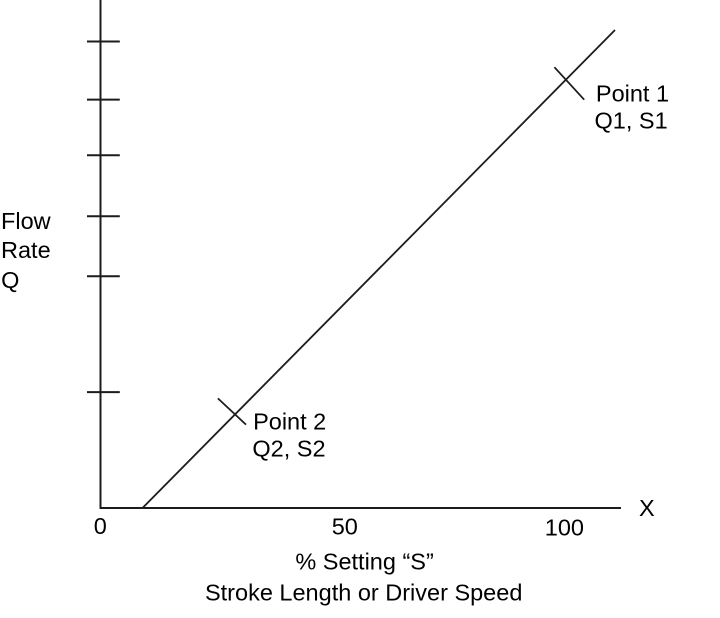  Describe the element at coordinates (345, 527) in the screenshot. I see `svg-text: 50` at that location.